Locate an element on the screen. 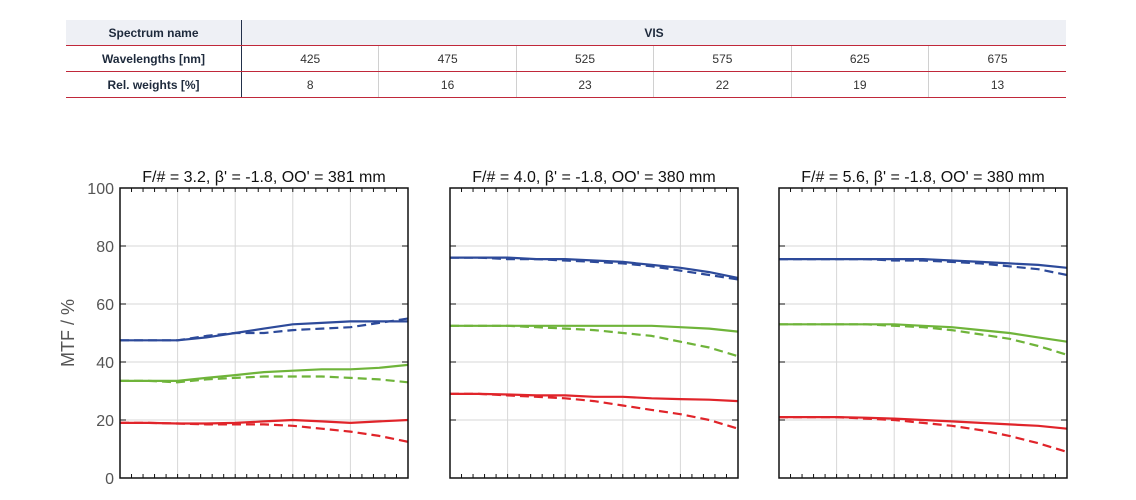 Image resolution: width=1136 pixels, height=500 pixels. y-tick-label: 80 is located at coordinates (105, 247).